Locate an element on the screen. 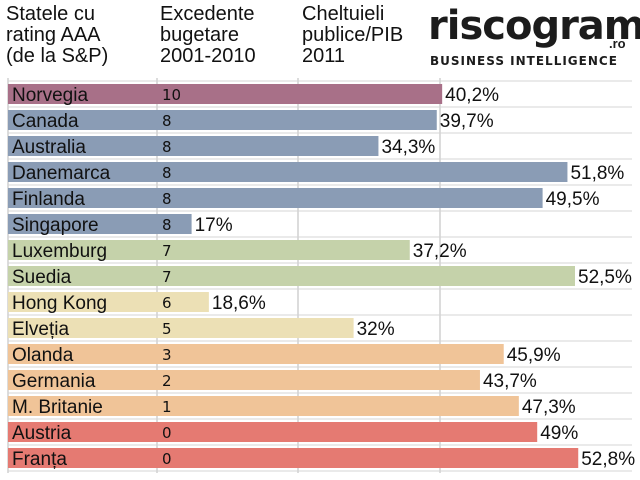 The image size is (640, 480). surplus-years-label: 3 is located at coordinates (167, 355).